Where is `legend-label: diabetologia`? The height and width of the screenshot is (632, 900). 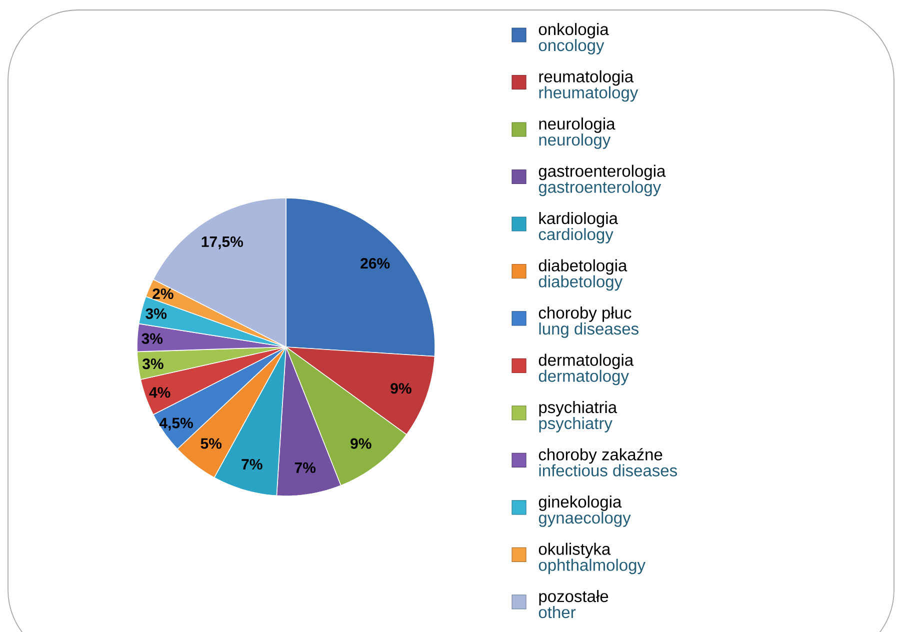
legend-label: diabetologia is located at coordinates (583, 267).